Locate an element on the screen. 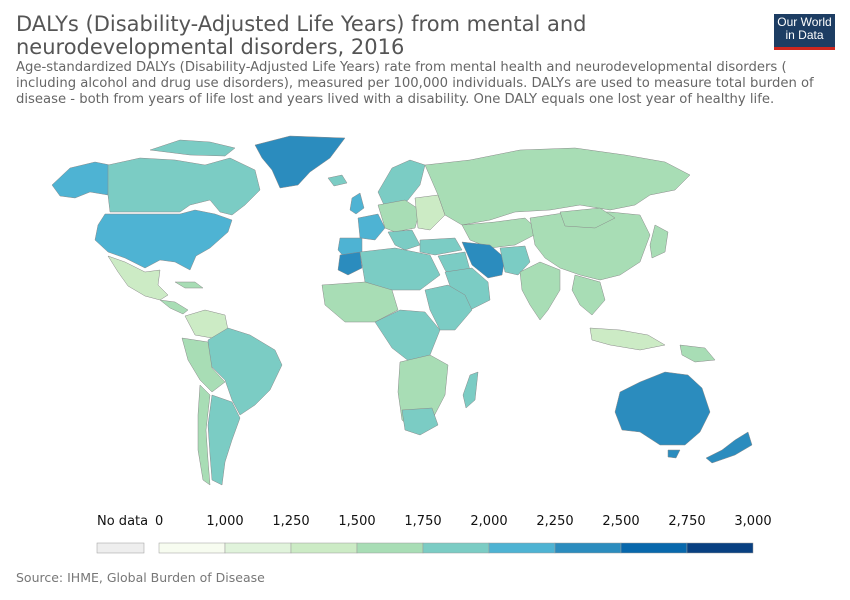  country-brazil is located at coordinates (245, 371).